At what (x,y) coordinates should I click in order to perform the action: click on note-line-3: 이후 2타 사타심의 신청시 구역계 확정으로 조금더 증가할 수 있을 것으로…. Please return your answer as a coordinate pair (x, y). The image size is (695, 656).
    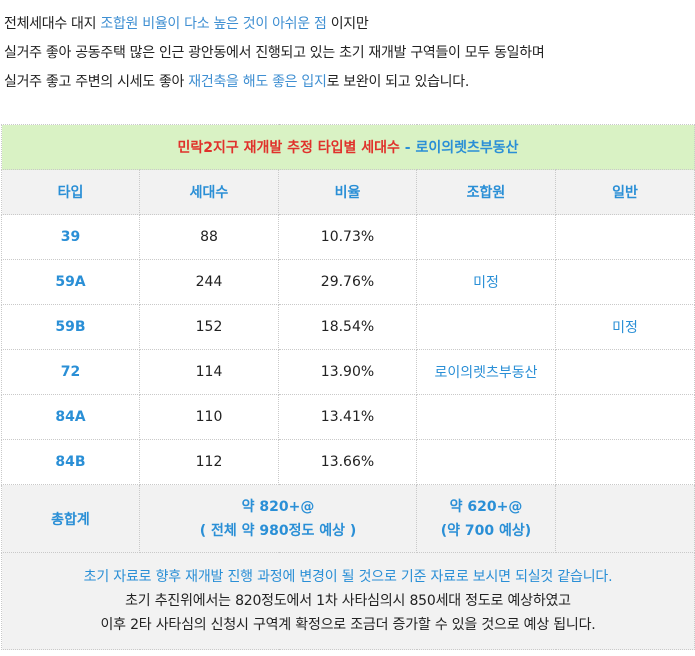
    Looking at the image, I should click on (348, 625).